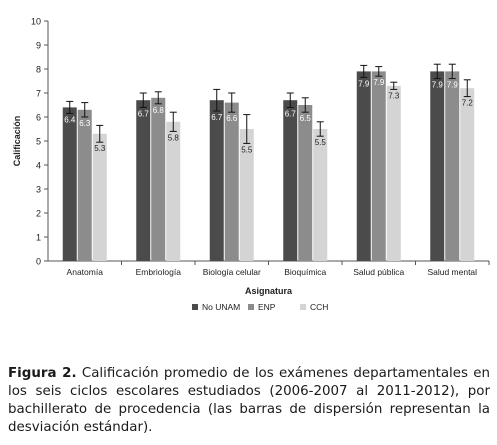  Describe the element at coordinates (438, 85) in the screenshot. I see `data-label-5-0: 7.9` at that location.